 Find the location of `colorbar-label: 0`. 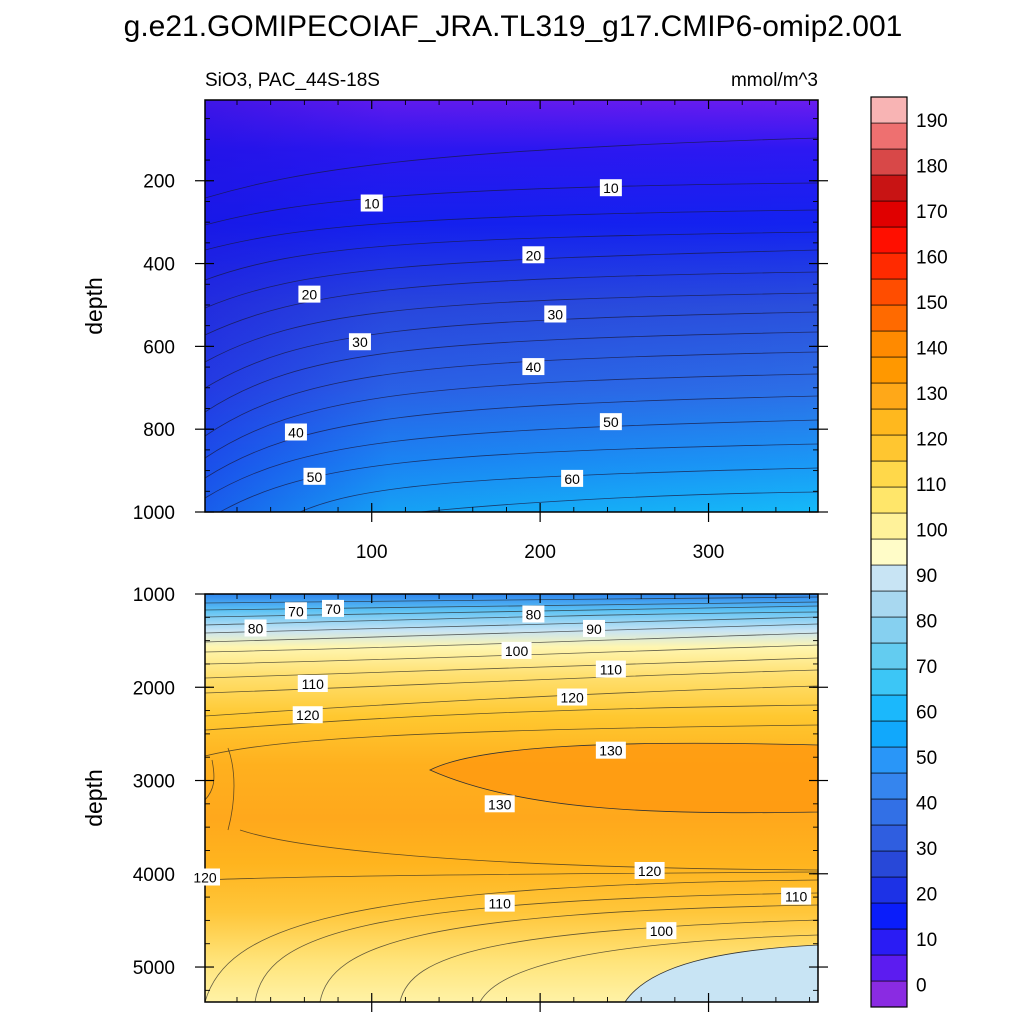

colorbar-label: 0 is located at coordinates (921, 985).